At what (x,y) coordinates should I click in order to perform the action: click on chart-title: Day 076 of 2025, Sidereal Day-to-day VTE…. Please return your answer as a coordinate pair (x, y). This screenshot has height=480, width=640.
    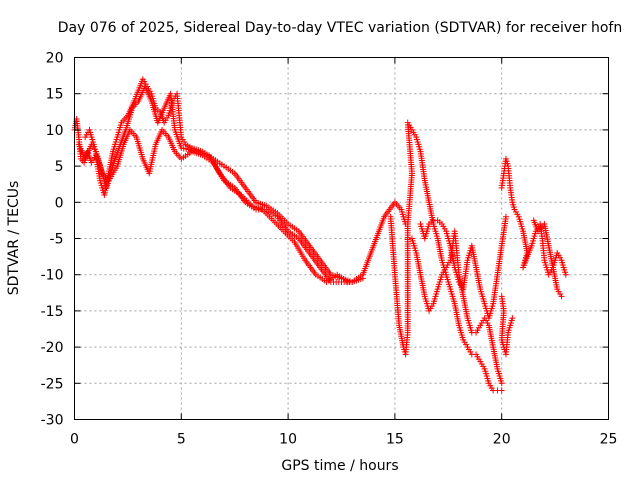
    Looking at the image, I should click on (340, 28).